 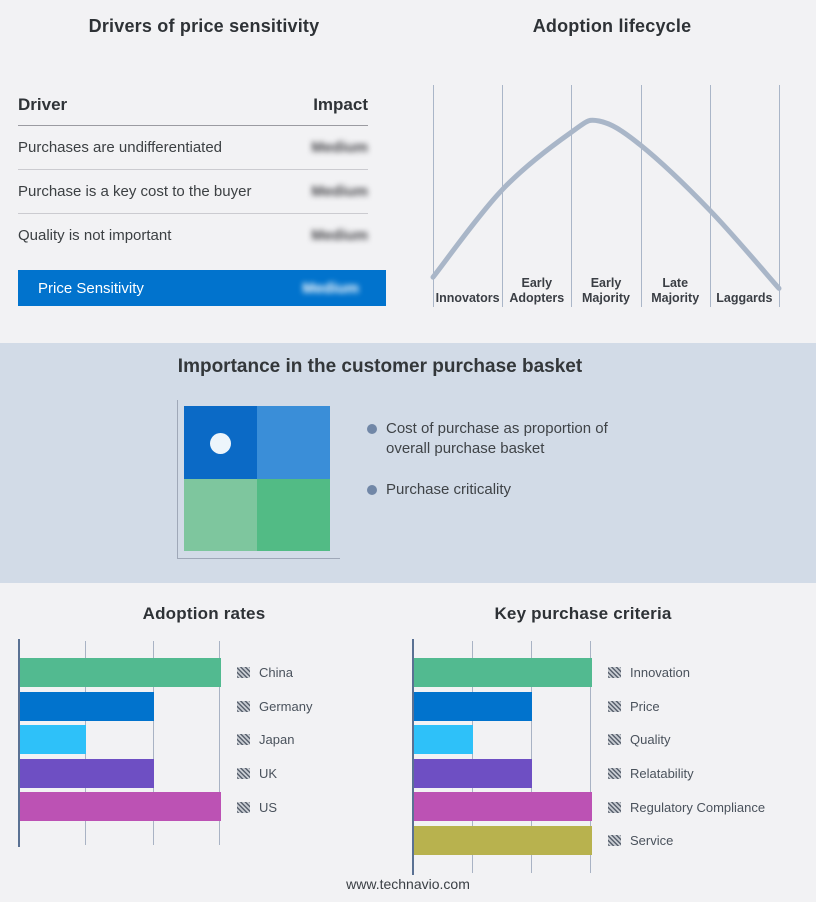 What do you see at coordinates (449, 489) in the screenshot?
I see `bullet-text: Purchase criticality` at bounding box center [449, 489].